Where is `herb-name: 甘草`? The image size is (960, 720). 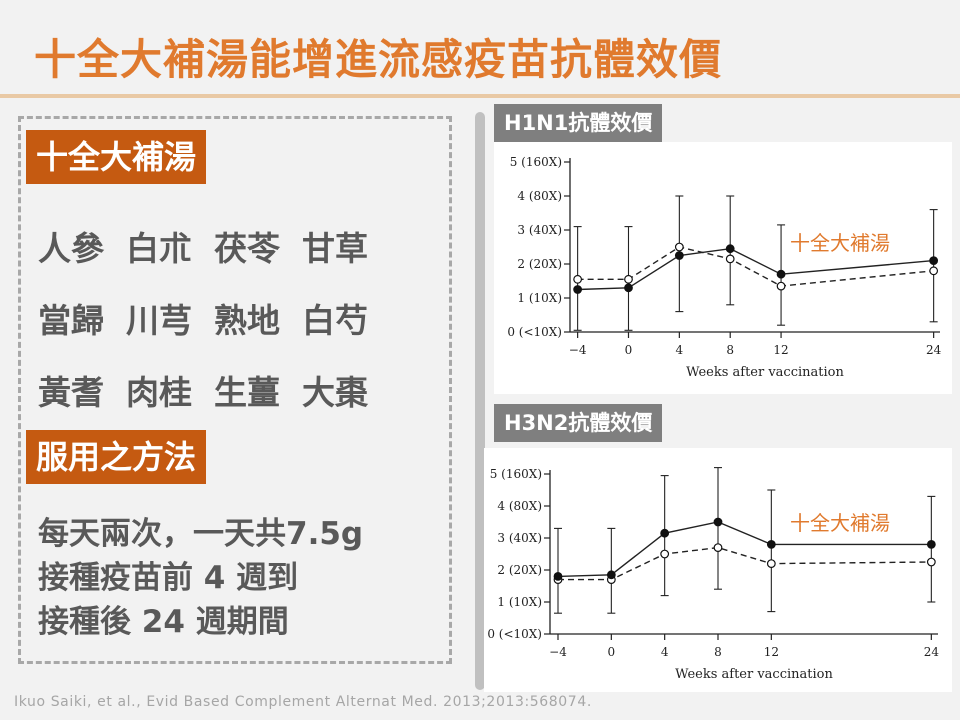
herb-name: 甘草 is located at coordinates (335, 248).